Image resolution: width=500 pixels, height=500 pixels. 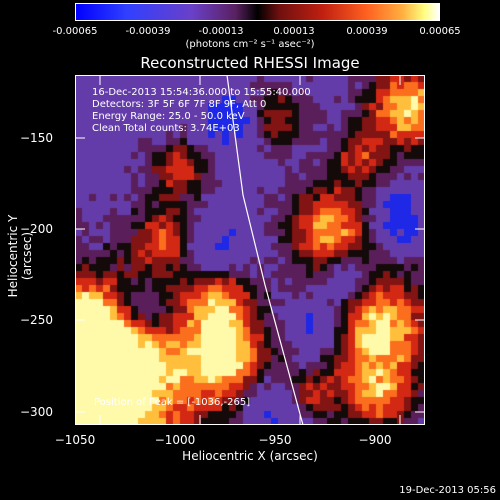 What do you see at coordinates (175, 440) in the screenshot?
I see `x-tick-label: −1000` at bounding box center [175, 440].